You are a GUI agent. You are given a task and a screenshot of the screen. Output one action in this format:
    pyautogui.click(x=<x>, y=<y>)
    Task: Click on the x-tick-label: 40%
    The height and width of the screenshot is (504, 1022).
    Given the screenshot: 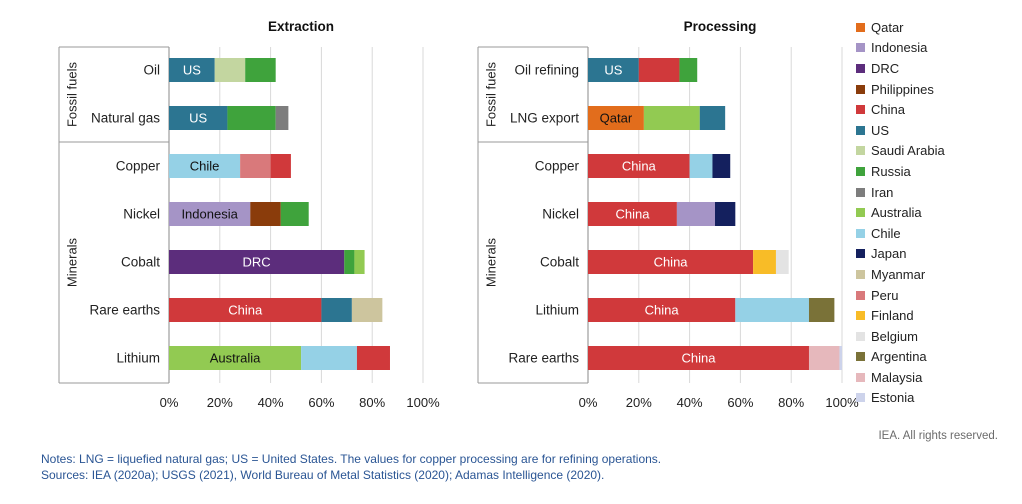 What is the action you would take?
    pyautogui.click(x=690, y=402)
    